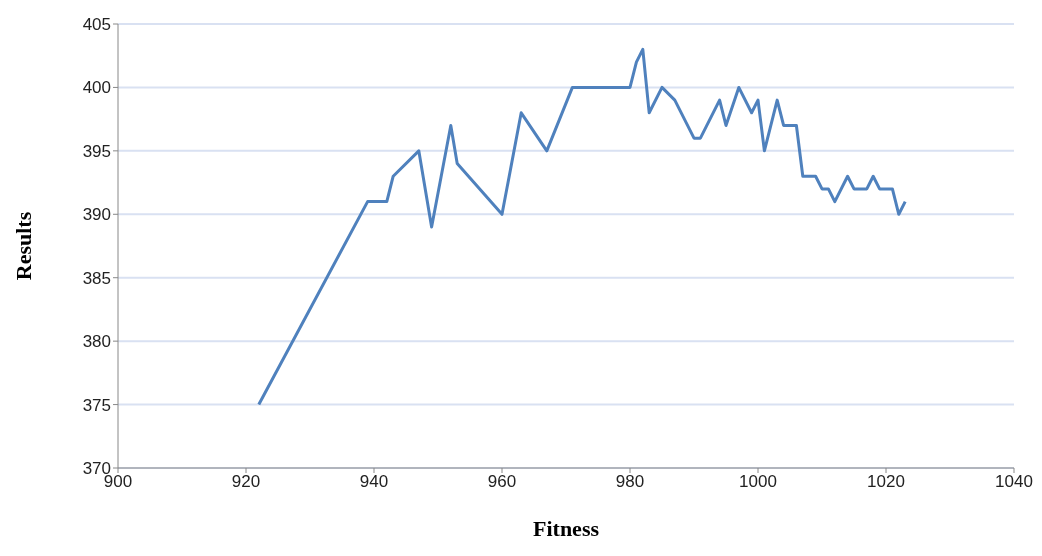  What do you see at coordinates (96, 88) in the screenshot?
I see `y-tick-label: 400` at bounding box center [96, 88].